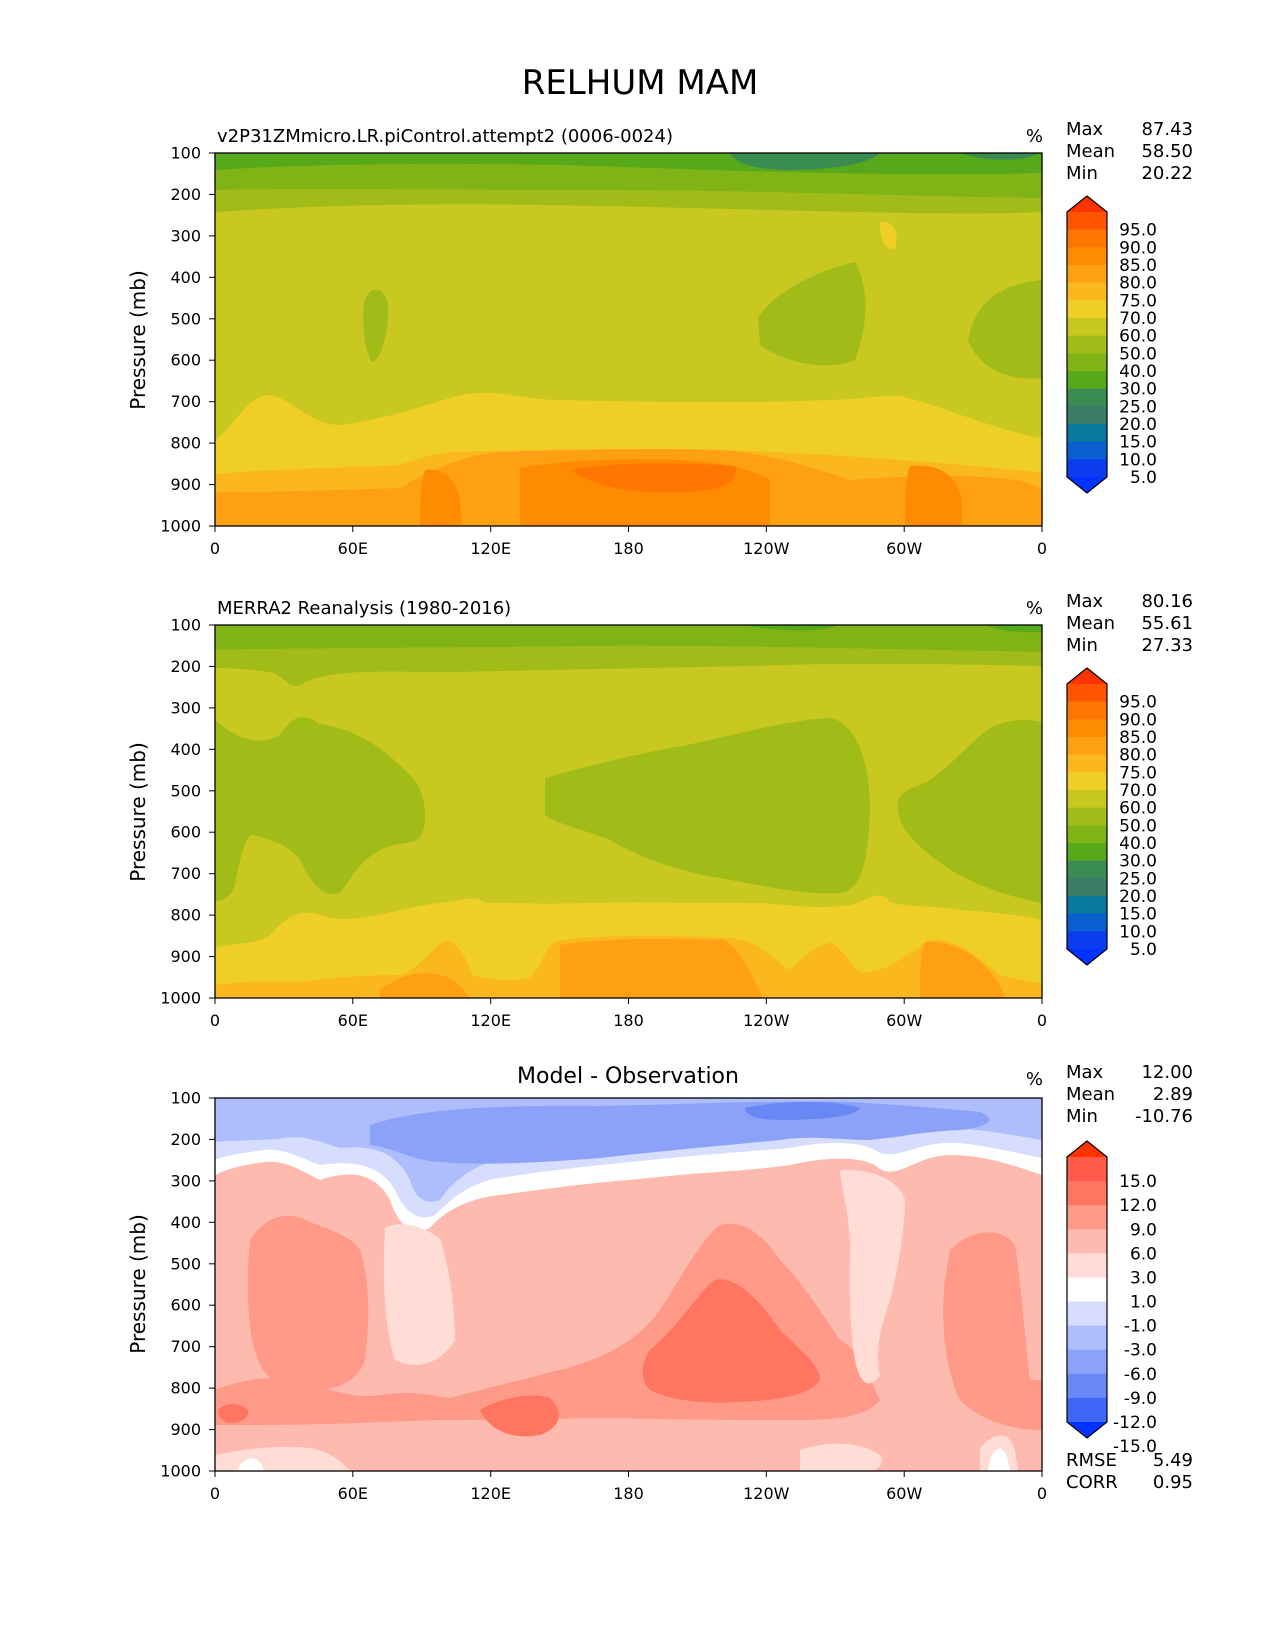 The image size is (1275, 1650). I want to click on colorbar-tick-label: -9.0, so click(1140, 1399).